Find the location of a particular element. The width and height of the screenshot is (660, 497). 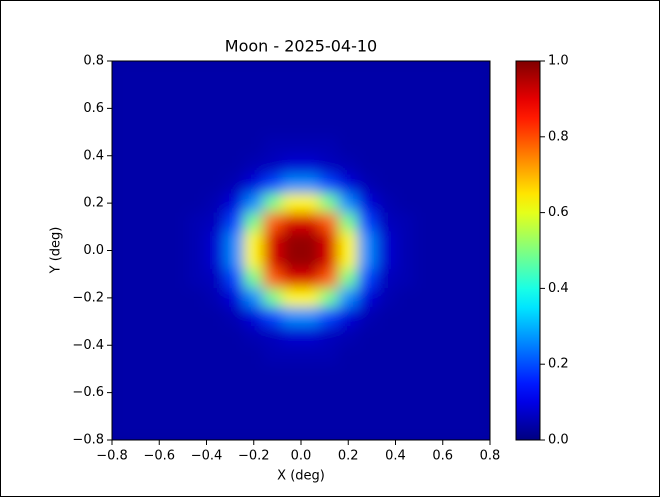

y-tick-label: −0.2 is located at coordinates (88, 297).